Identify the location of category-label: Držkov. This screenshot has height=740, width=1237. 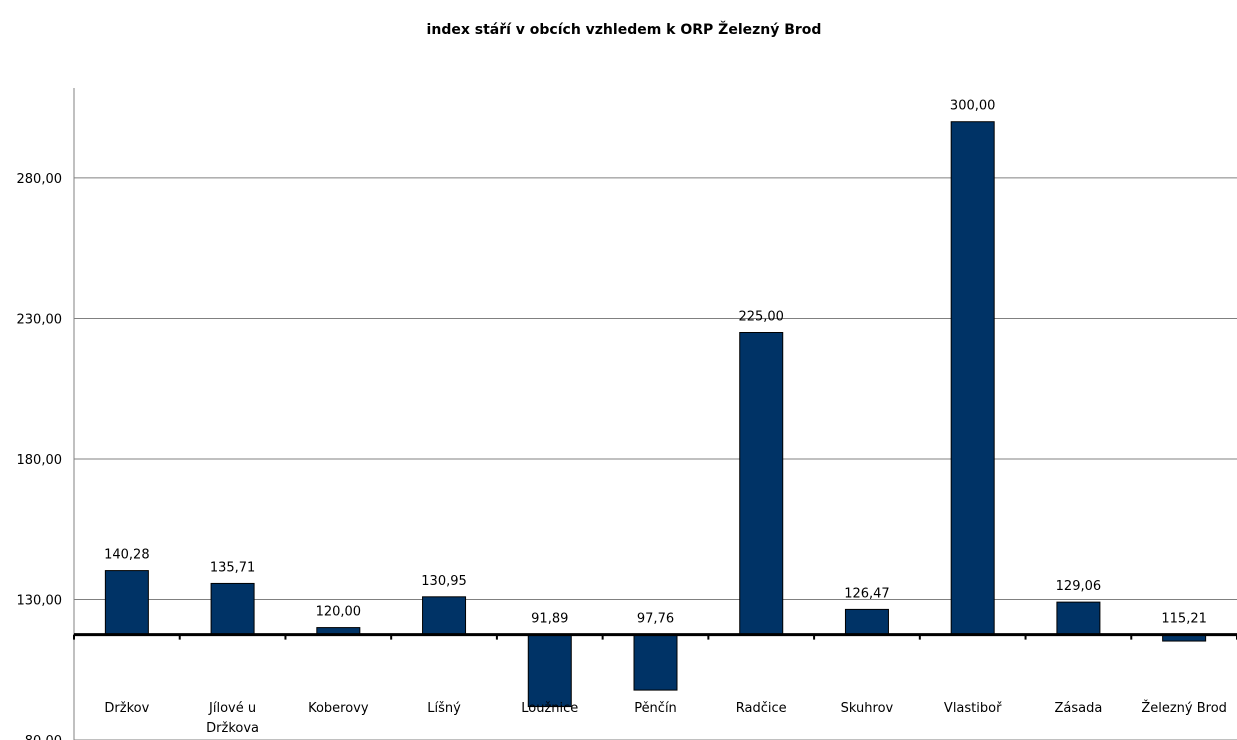
(126, 708).